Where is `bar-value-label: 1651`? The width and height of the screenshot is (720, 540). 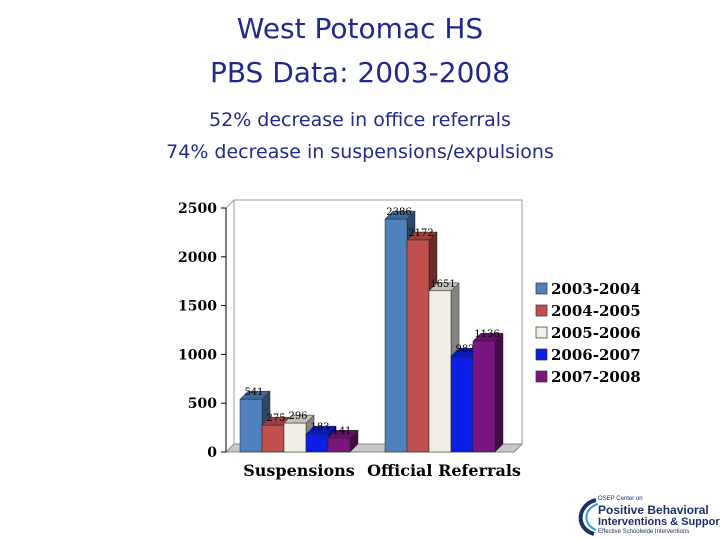 bar-value-label: 1651 is located at coordinates (442, 284).